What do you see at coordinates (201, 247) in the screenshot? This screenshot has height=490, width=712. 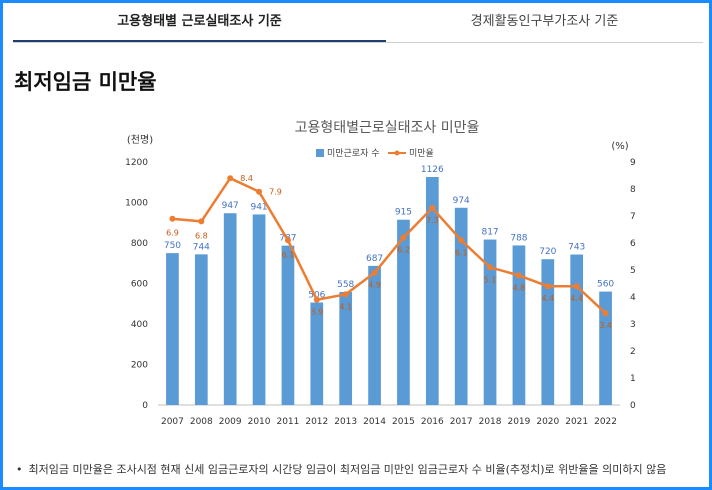 I see `bar-data-label: 744` at bounding box center [201, 247].